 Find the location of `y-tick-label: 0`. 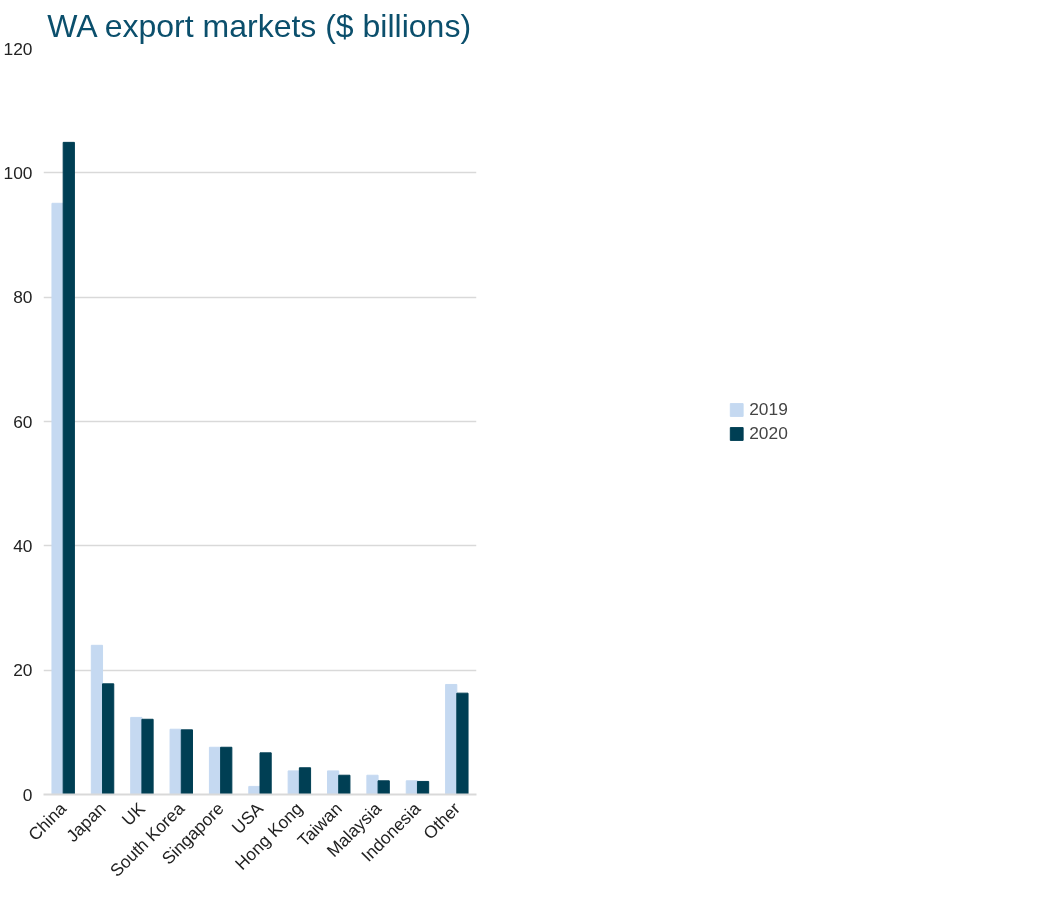

y-tick-label: 0 is located at coordinates (27, 794).